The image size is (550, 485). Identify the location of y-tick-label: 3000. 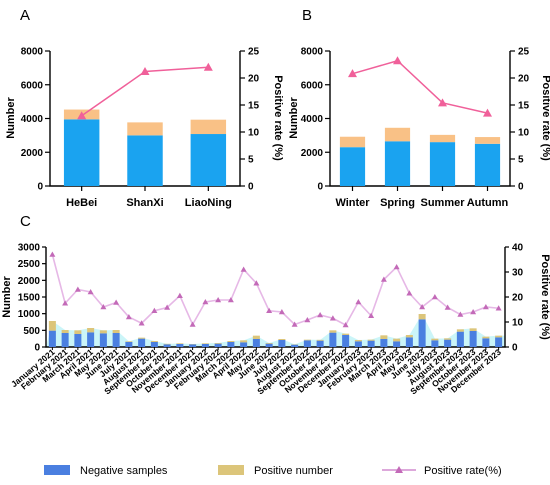
(29, 248).